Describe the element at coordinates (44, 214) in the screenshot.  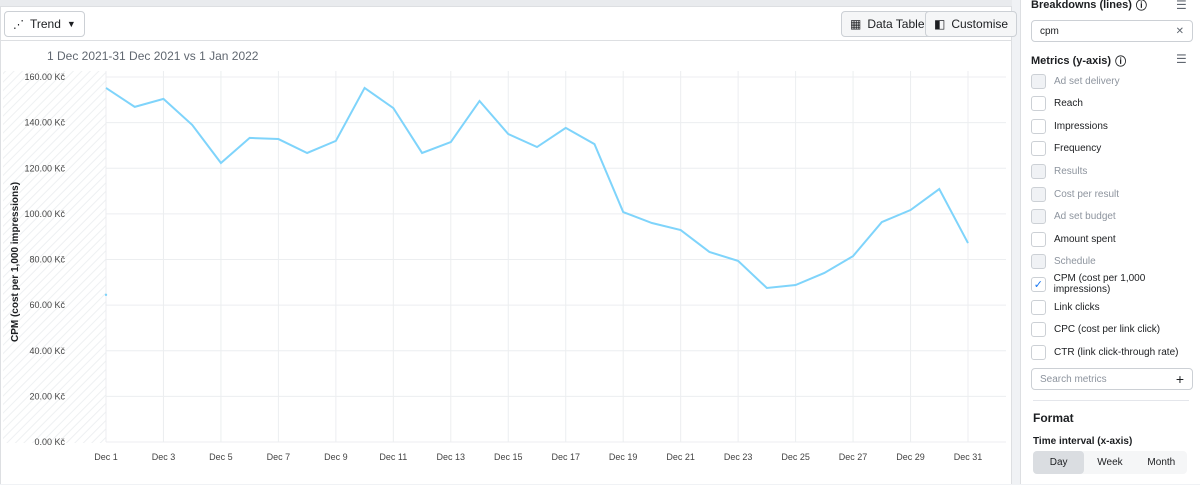
I see `y-tick-label: 100.00 Kč` at that location.